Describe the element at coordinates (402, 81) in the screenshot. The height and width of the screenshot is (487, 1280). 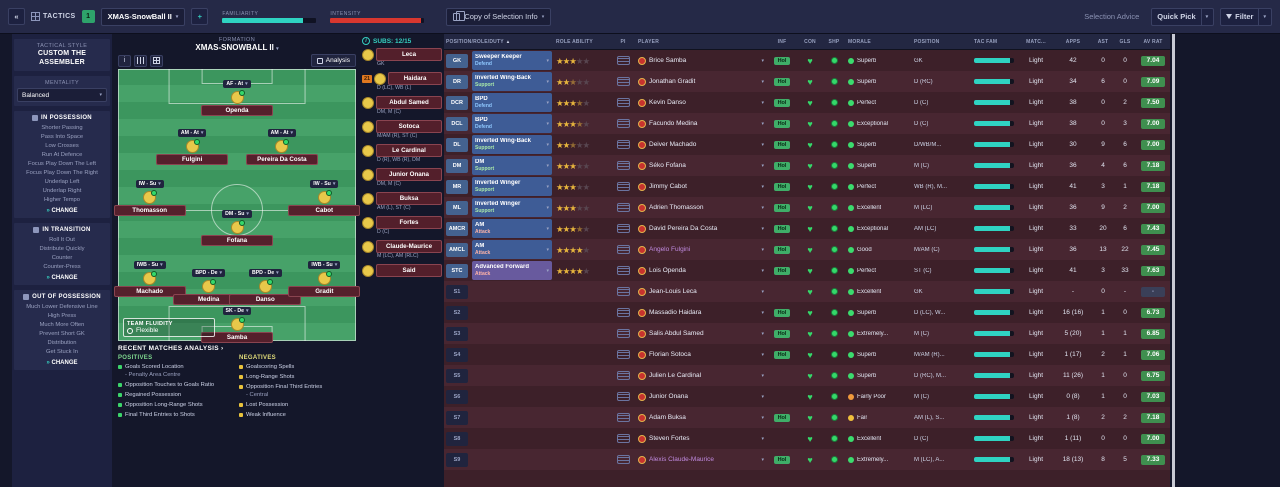
I see `sub-item: 21 Haidara D (LC), WB (L)` at that location.